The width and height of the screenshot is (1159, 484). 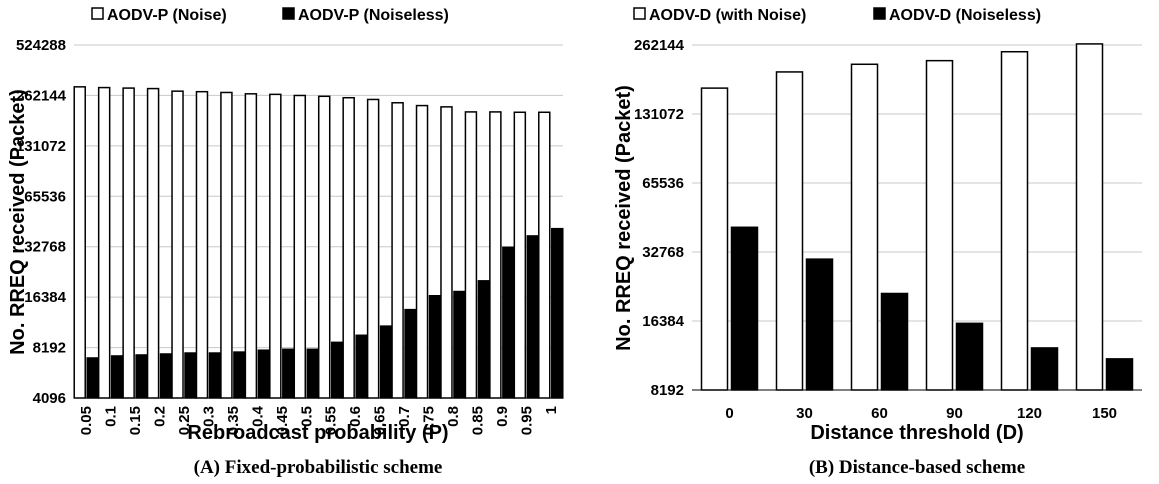 I want to click on chart1-x-tick-label: 0.55, so click(x=331, y=420).